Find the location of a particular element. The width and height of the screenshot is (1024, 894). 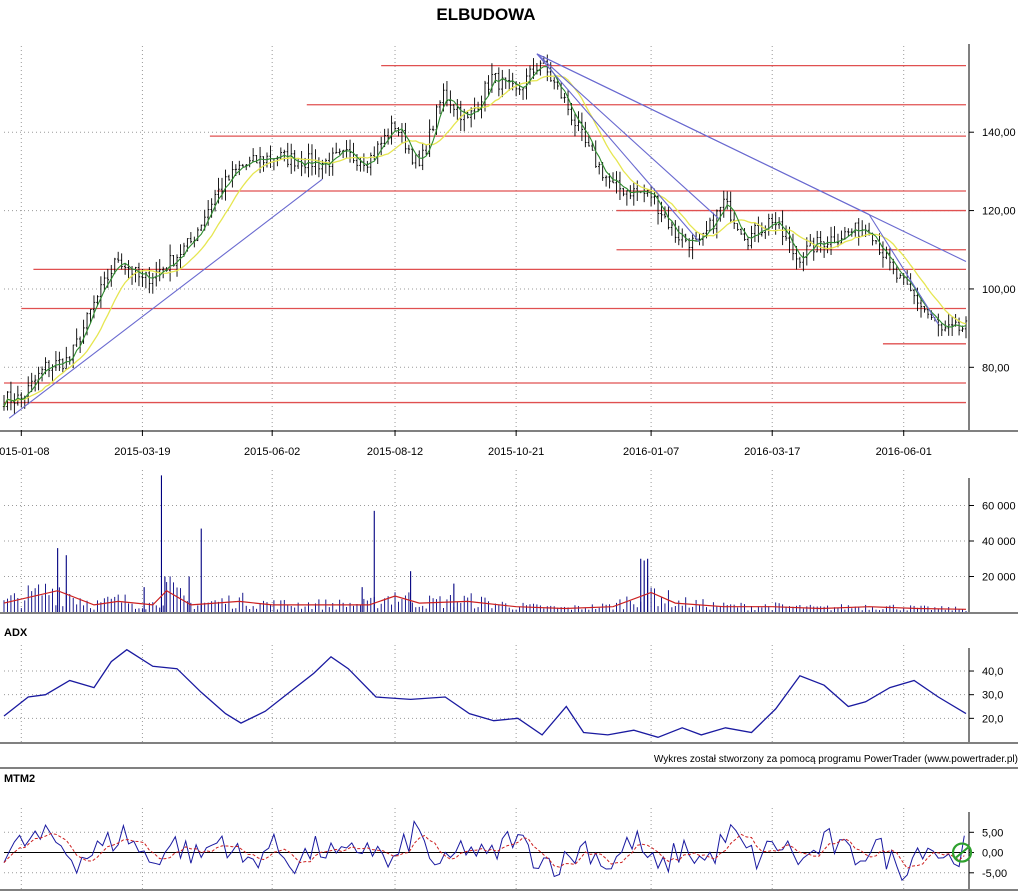

x-tick-label: 2016-03-17 is located at coordinates (772, 452).